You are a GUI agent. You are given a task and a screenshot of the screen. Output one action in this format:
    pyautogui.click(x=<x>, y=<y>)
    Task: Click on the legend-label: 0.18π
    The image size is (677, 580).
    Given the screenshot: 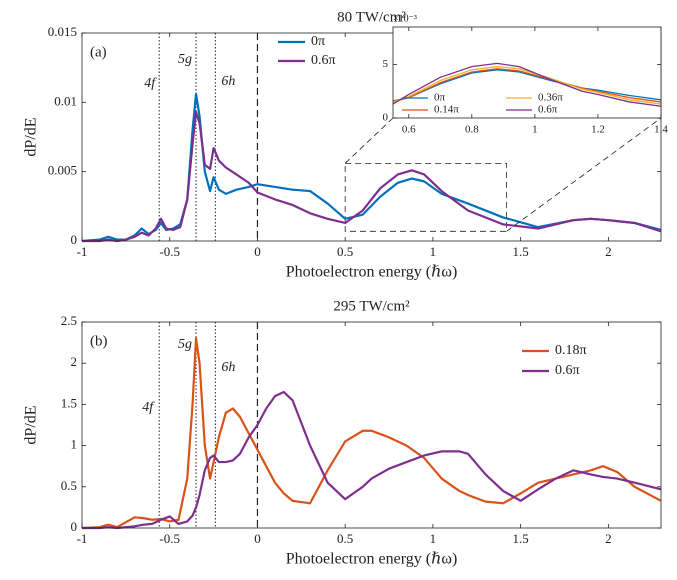 What is the action you would take?
    pyautogui.click(x=571, y=350)
    